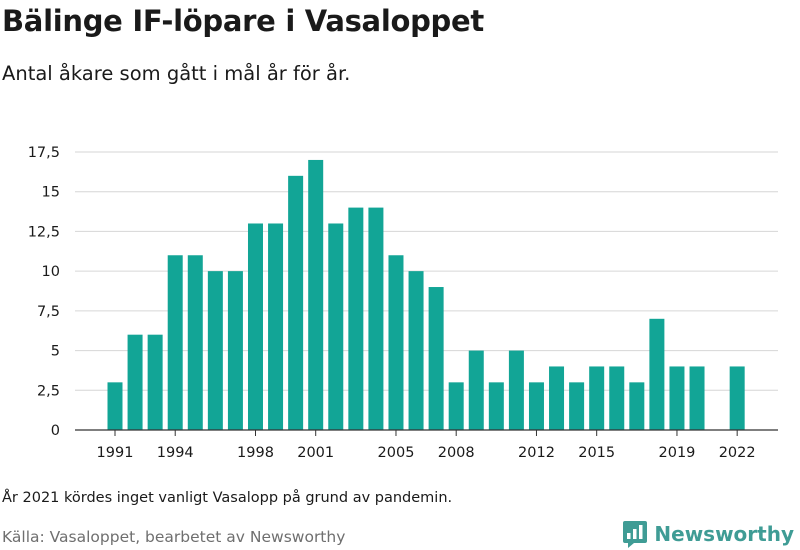 The height and width of the screenshot is (550, 800). Describe the element at coordinates (55, 352) in the screenshot. I see `y-tick-label: 5` at that location.